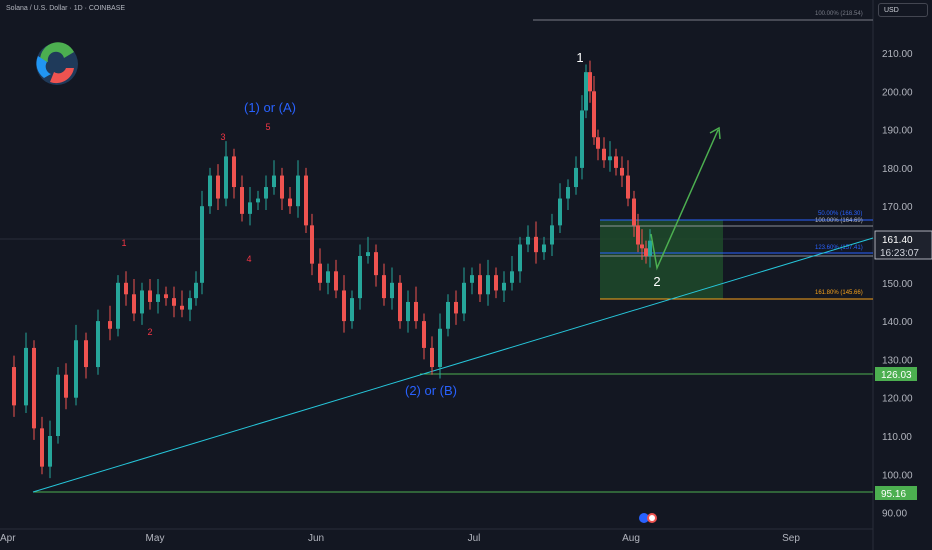  Describe the element at coordinates (839, 14) in the screenshot. I see `fib-top-label: 100.00% (218.54)` at that location.